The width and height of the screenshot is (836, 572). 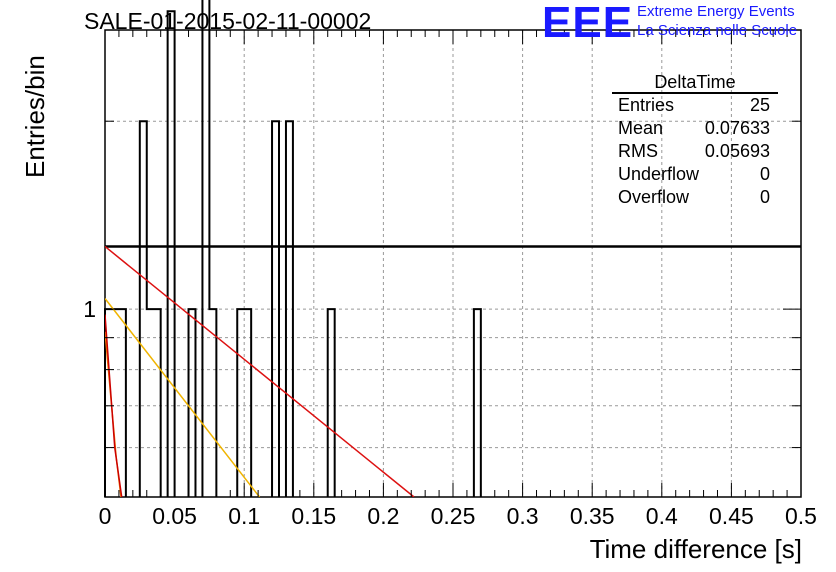 What do you see at coordinates (35, 116) in the screenshot?
I see `y-axis-label: Entries/bin` at bounding box center [35, 116].